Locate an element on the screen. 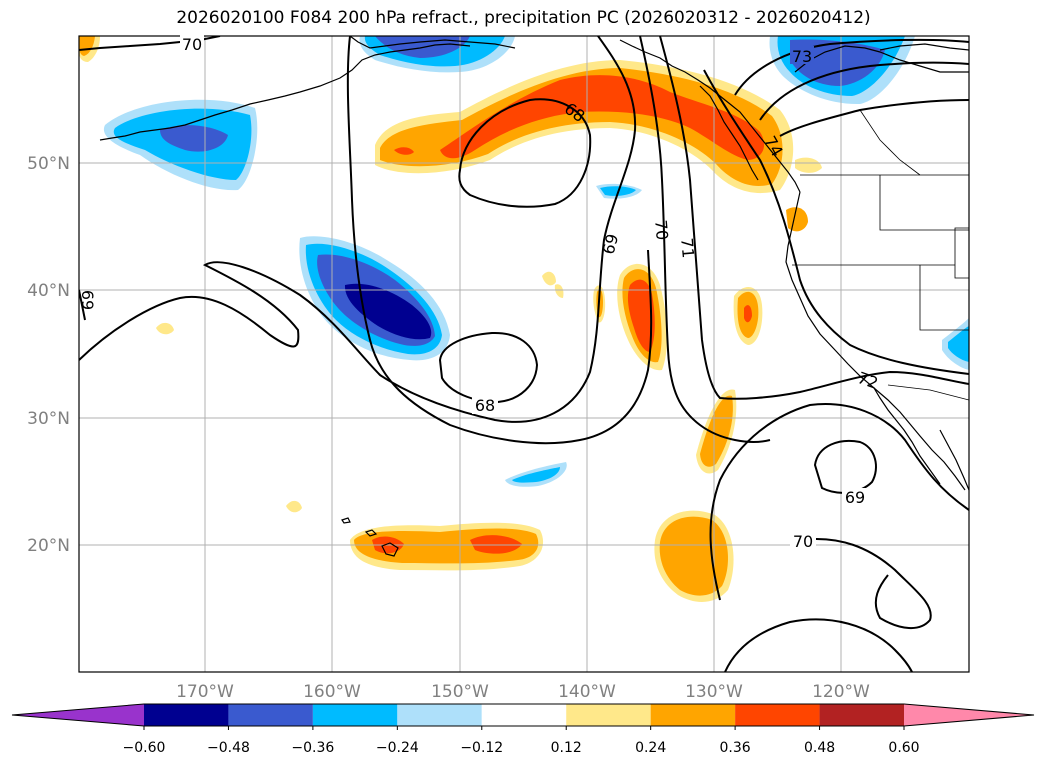 The height and width of the screenshot is (765, 1047). neg-patch-east-edge-core is located at coordinates (958, 344).